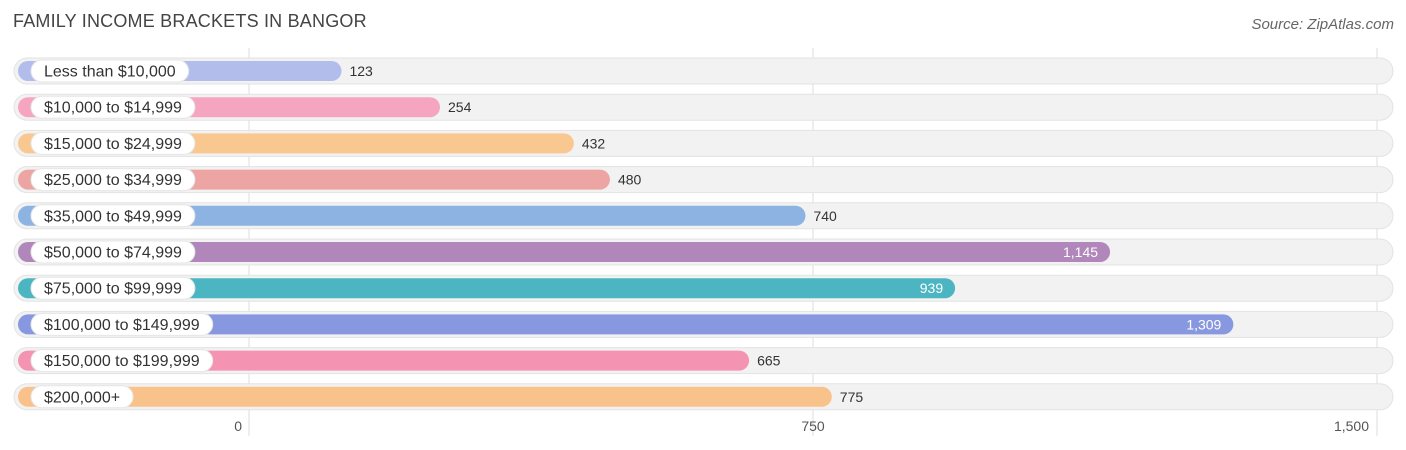  Describe the element at coordinates (703, 71) in the screenshot. I see `bar-track` at that location.